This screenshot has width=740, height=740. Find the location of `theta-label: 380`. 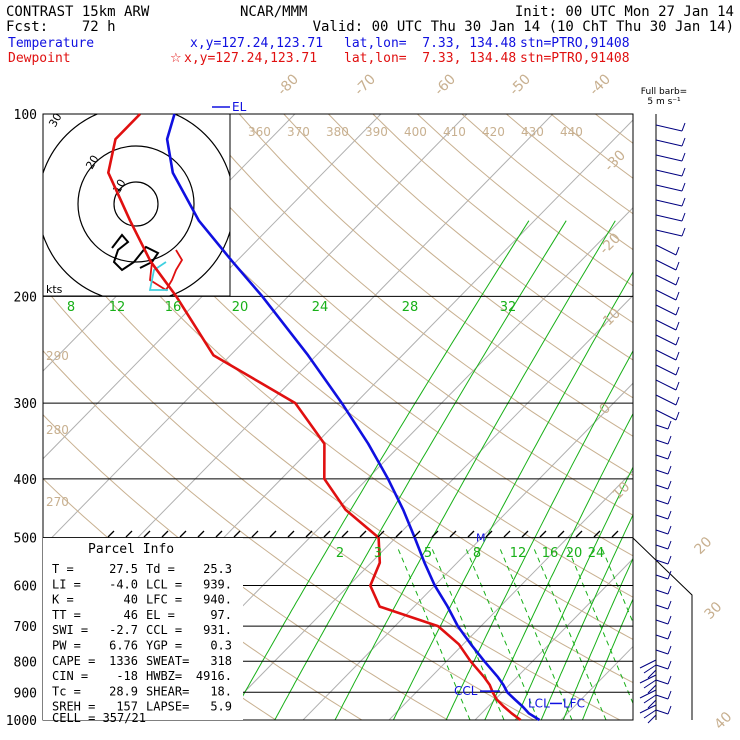

theta-label: 380 is located at coordinates (337, 132).